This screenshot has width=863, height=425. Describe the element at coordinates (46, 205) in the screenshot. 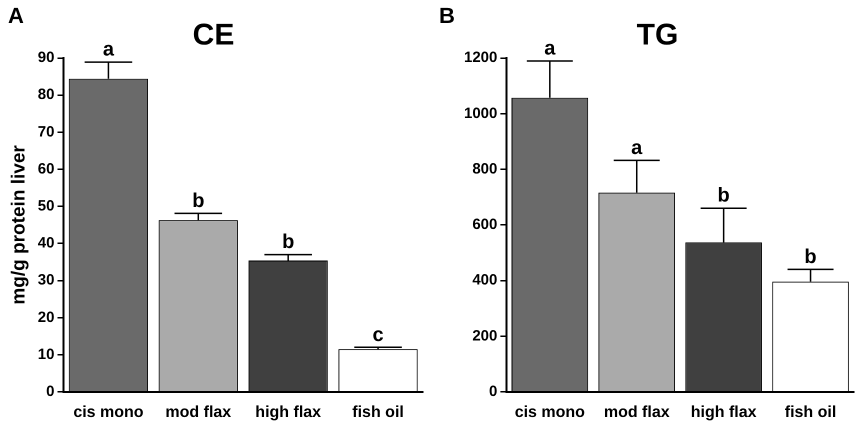

I see `y-tick-label: 50` at that location.